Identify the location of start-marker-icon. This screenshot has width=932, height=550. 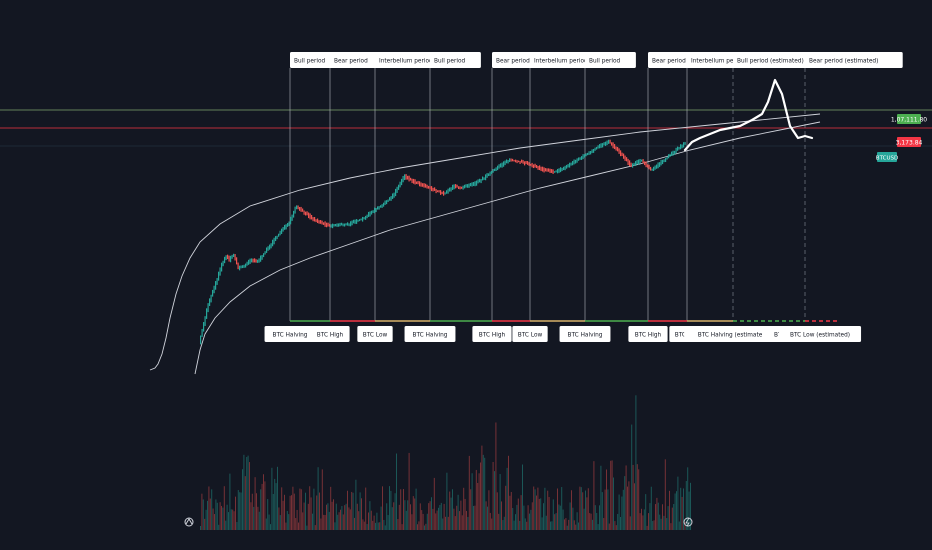
(189, 522).